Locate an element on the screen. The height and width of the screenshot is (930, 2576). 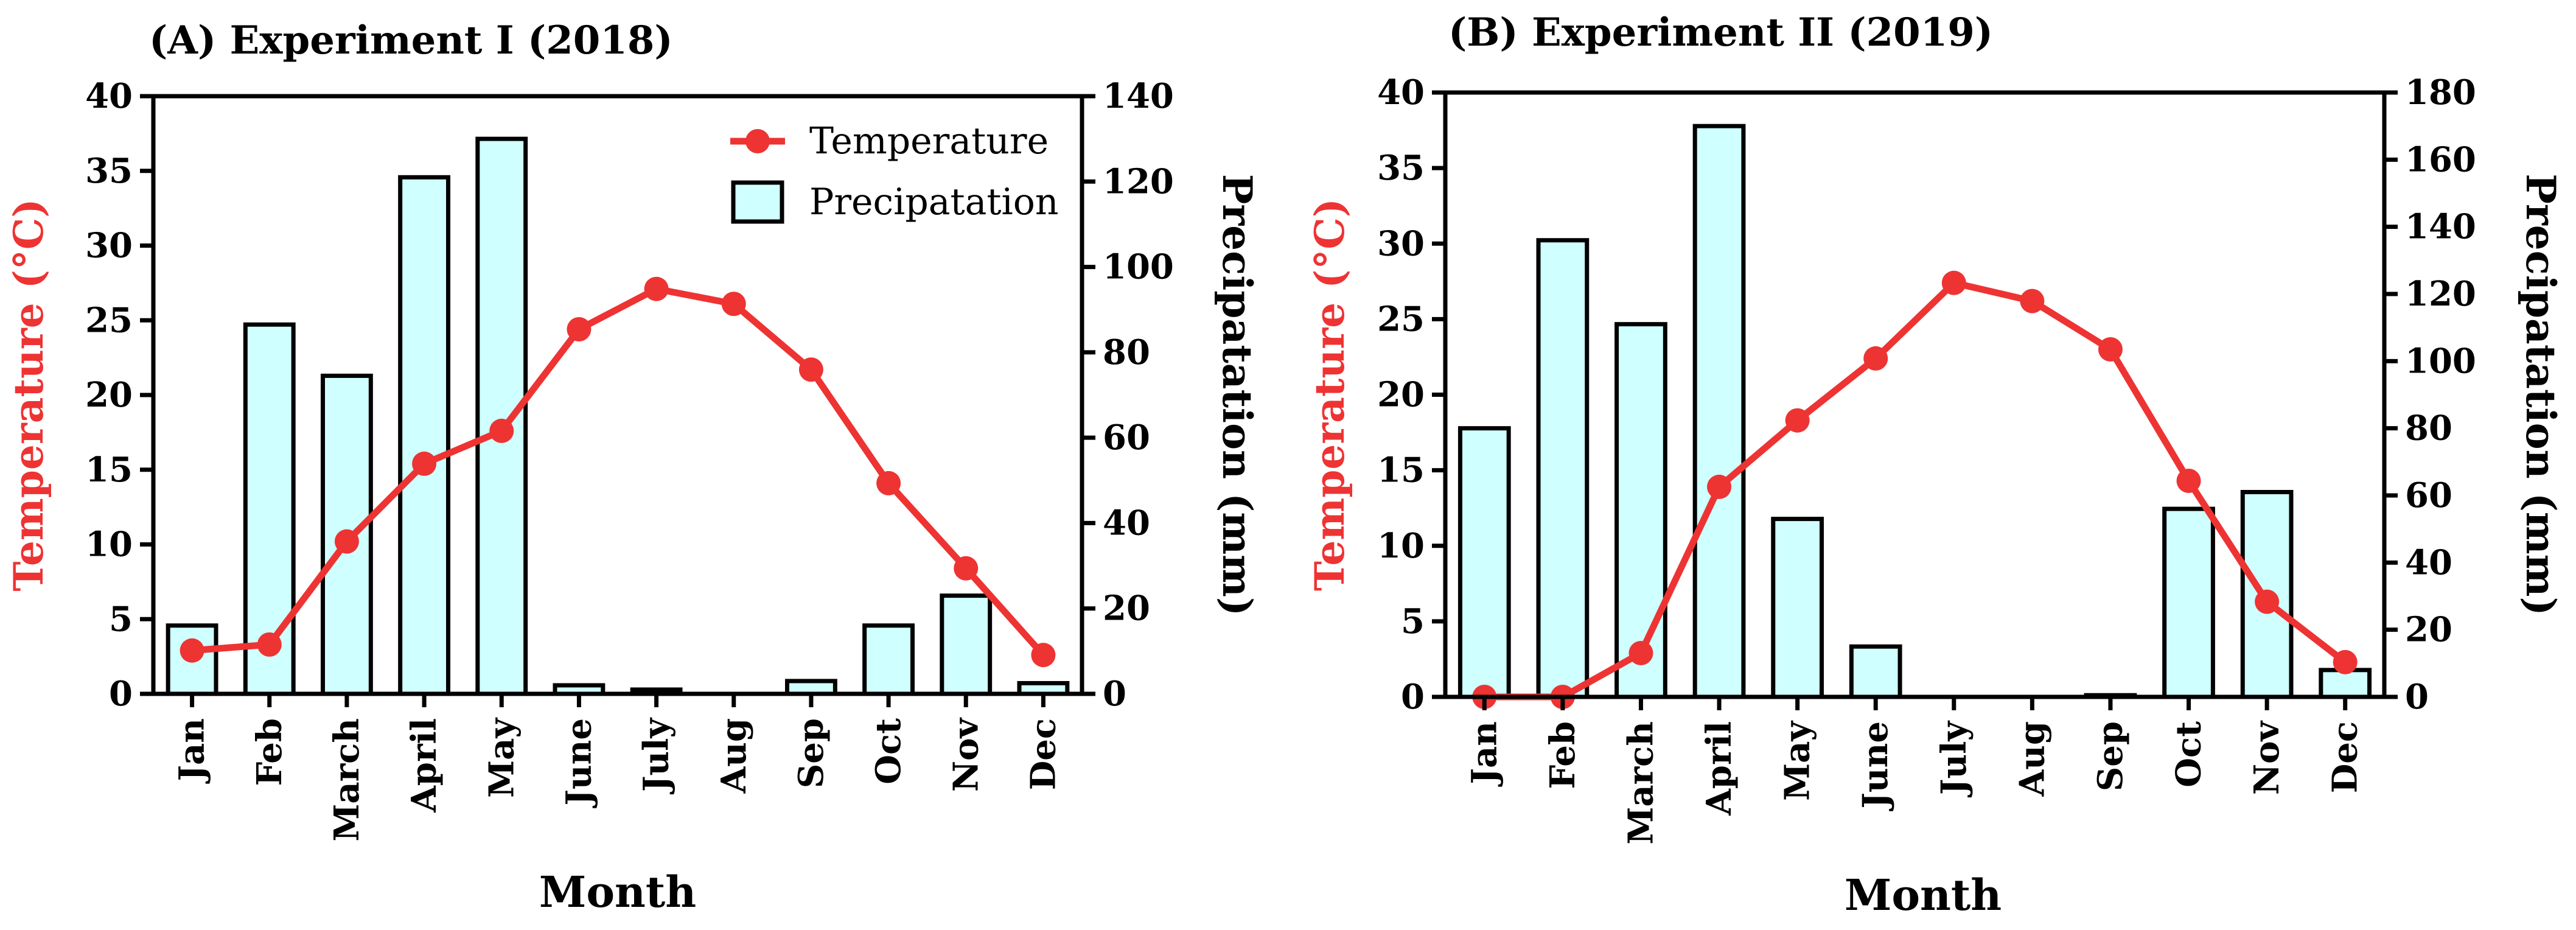
chart-title: (B) Experiment II (2019) is located at coordinates (1720, 32).